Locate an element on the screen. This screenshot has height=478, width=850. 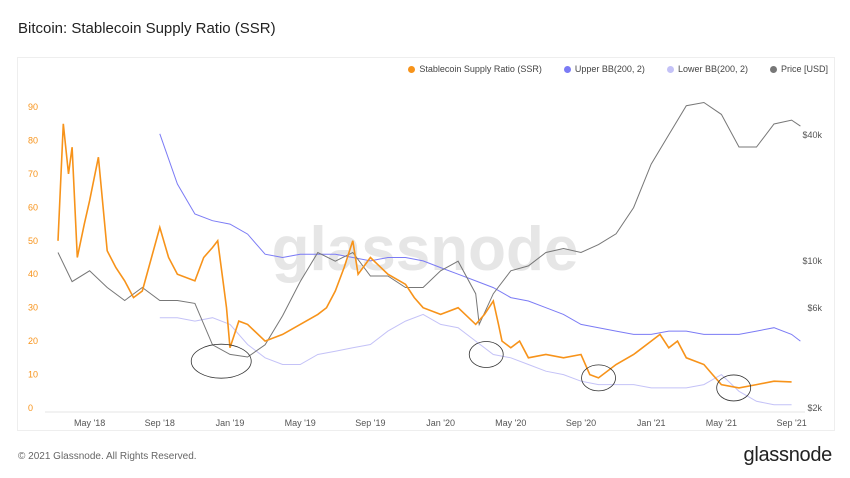
x-tick-label: Jan '21 is located at coordinates (651, 423).